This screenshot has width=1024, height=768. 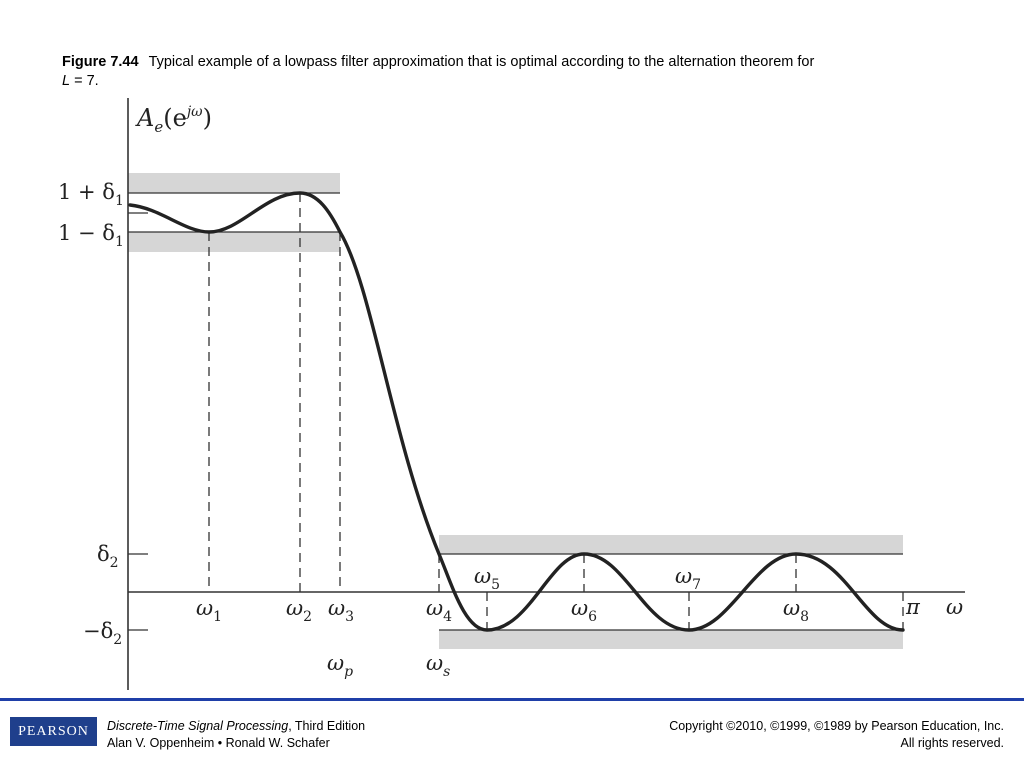 What do you see at coordinates (671, 639) in the screenshot?
I see `stopband-lower-tolerance` at bounding box center [671, 639].